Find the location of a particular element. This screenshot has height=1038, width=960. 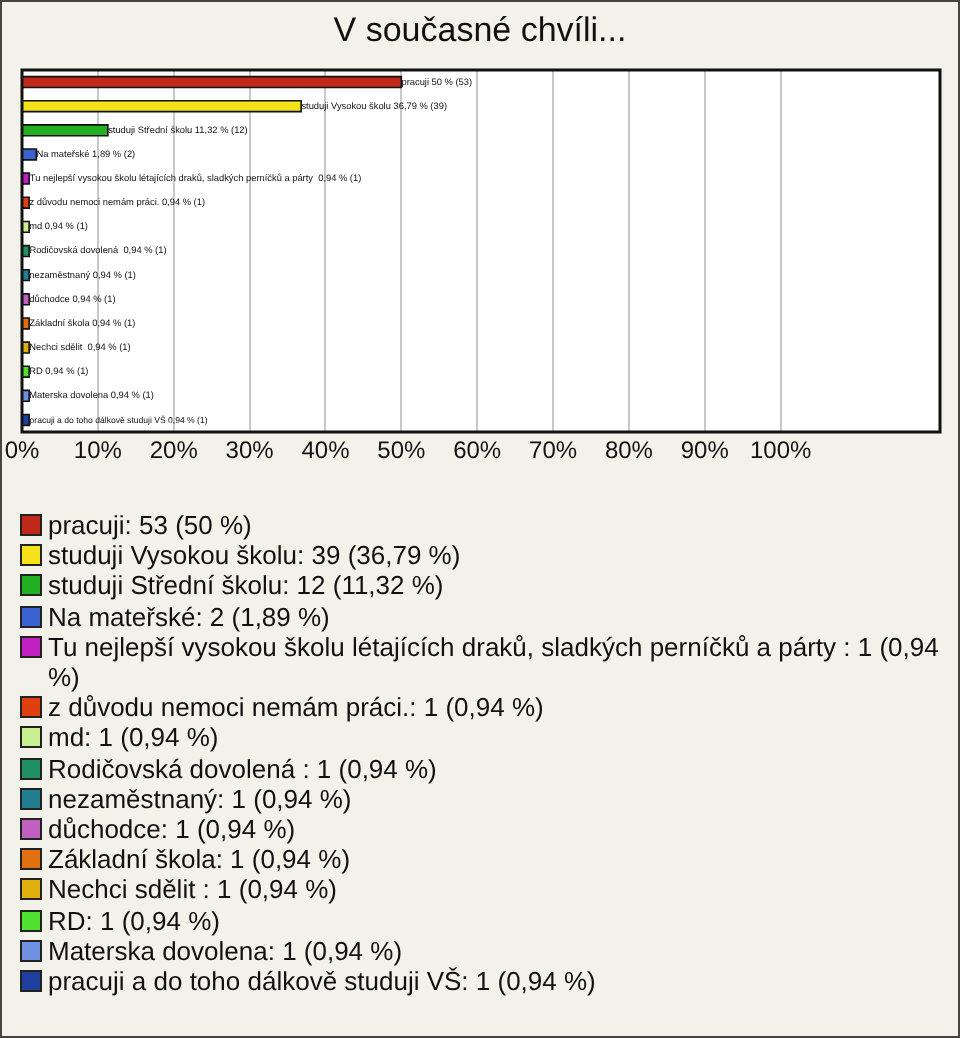

text: důchodce: 1 (0,94 %) is located at coordinates (172, 829).